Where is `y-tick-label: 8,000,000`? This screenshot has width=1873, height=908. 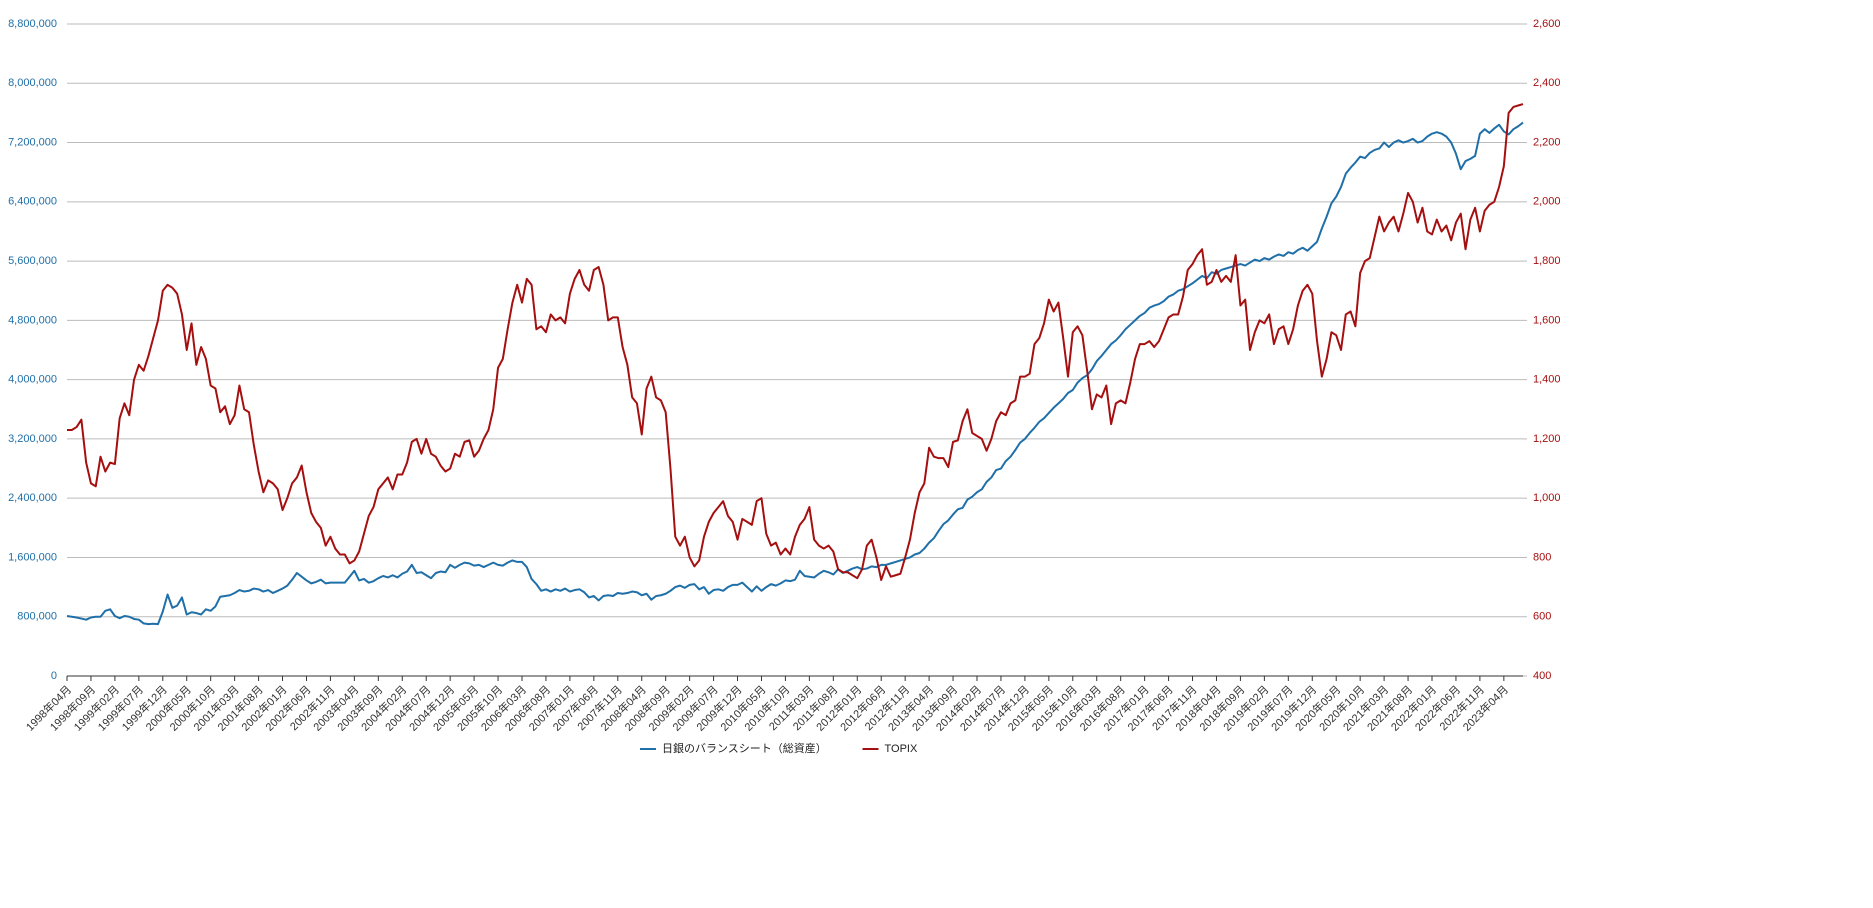
y-tick-label: 8,000,000 is located at coordinates (32, 83).